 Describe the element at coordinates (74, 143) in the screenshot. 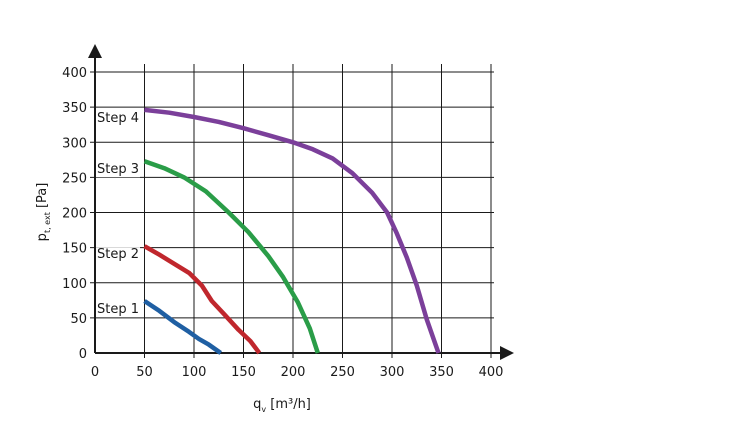

I see `y-tick-label: 300` at that location.